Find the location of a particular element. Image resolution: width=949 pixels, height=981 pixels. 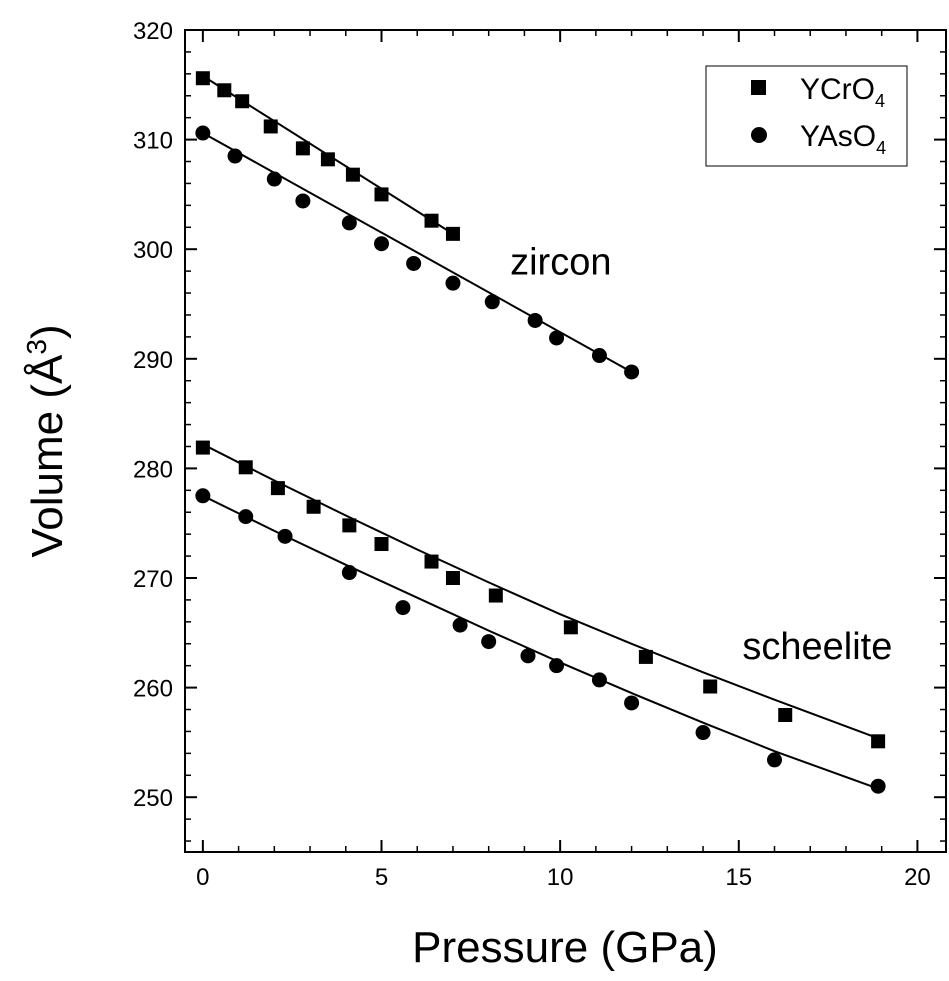

x-tick-label: 20 is located at coordinates (917, 877).